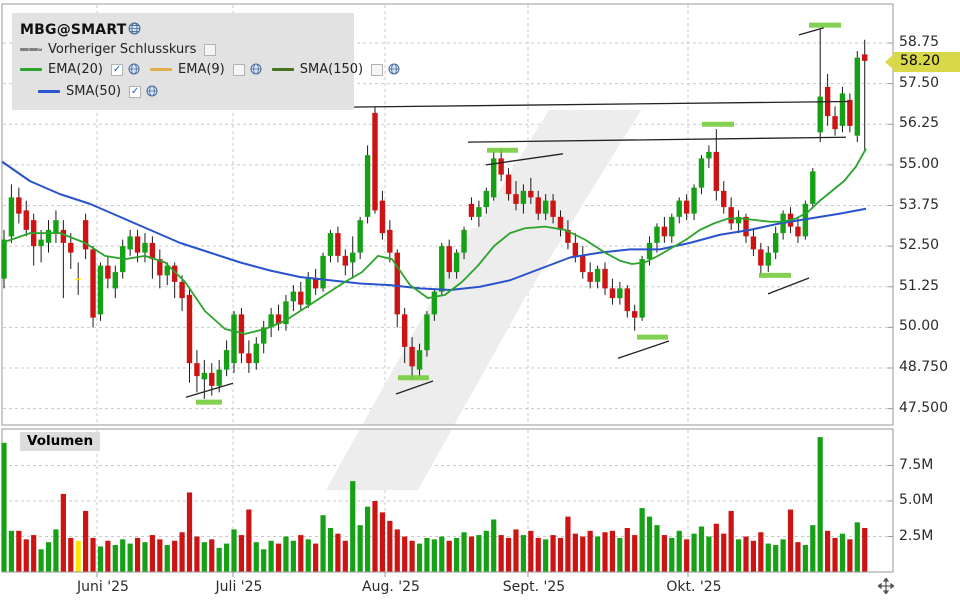 The height and width of the screenshot is (600, 960). What do you see at coordinates (377, 69) in the screenshot?
I see `sma150-checkbox` at bounding box center [377, 69].